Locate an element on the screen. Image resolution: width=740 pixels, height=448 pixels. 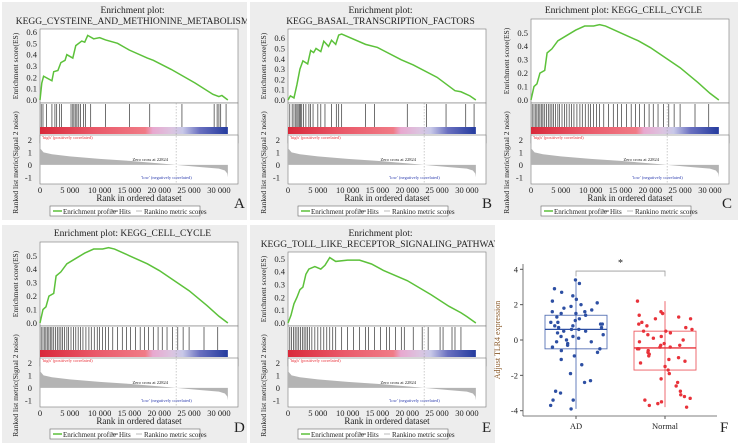
x-tick-label: 10 000 is located at coordinates (590, 190).